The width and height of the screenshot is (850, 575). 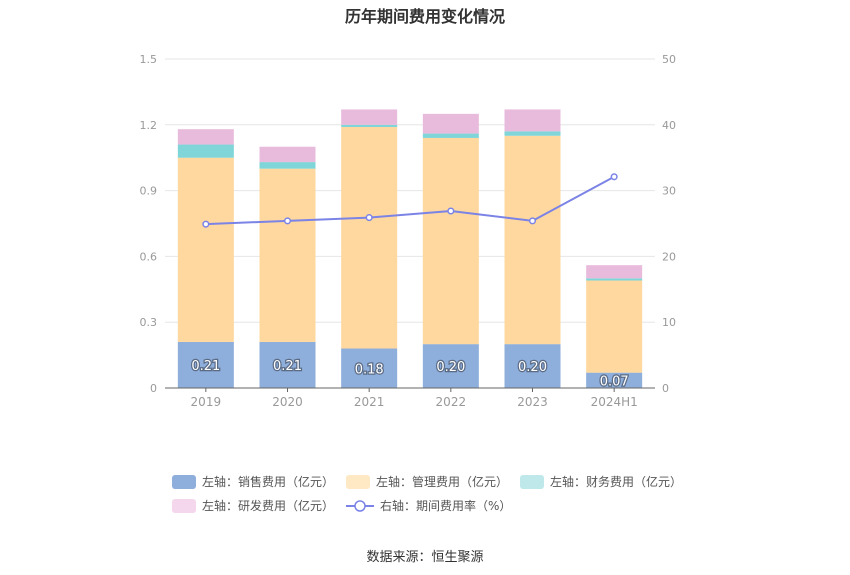 I want to click on right-axis-tick-label: 0, so click(x=665, y=388).